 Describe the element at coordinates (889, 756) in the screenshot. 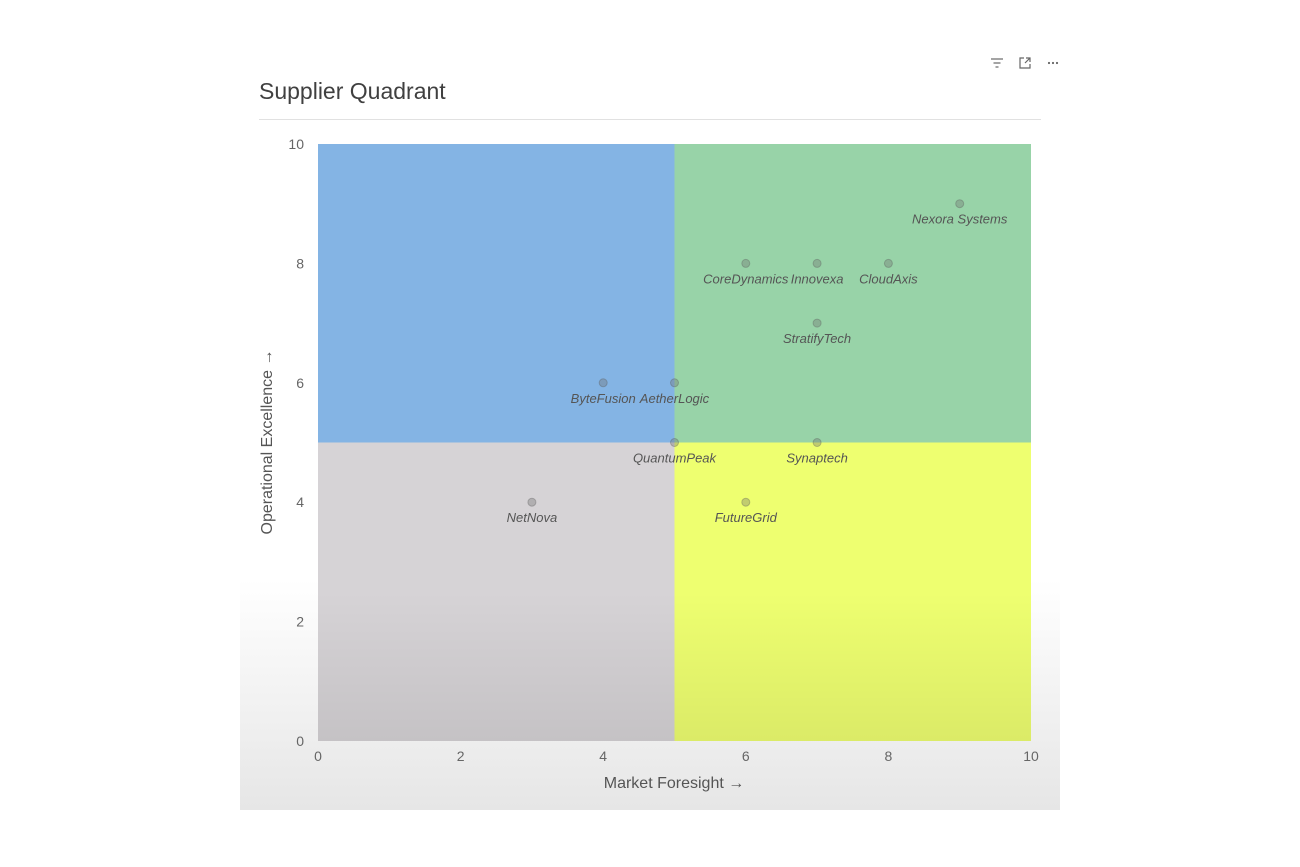

I see `x-tick-label: 8` at that location.